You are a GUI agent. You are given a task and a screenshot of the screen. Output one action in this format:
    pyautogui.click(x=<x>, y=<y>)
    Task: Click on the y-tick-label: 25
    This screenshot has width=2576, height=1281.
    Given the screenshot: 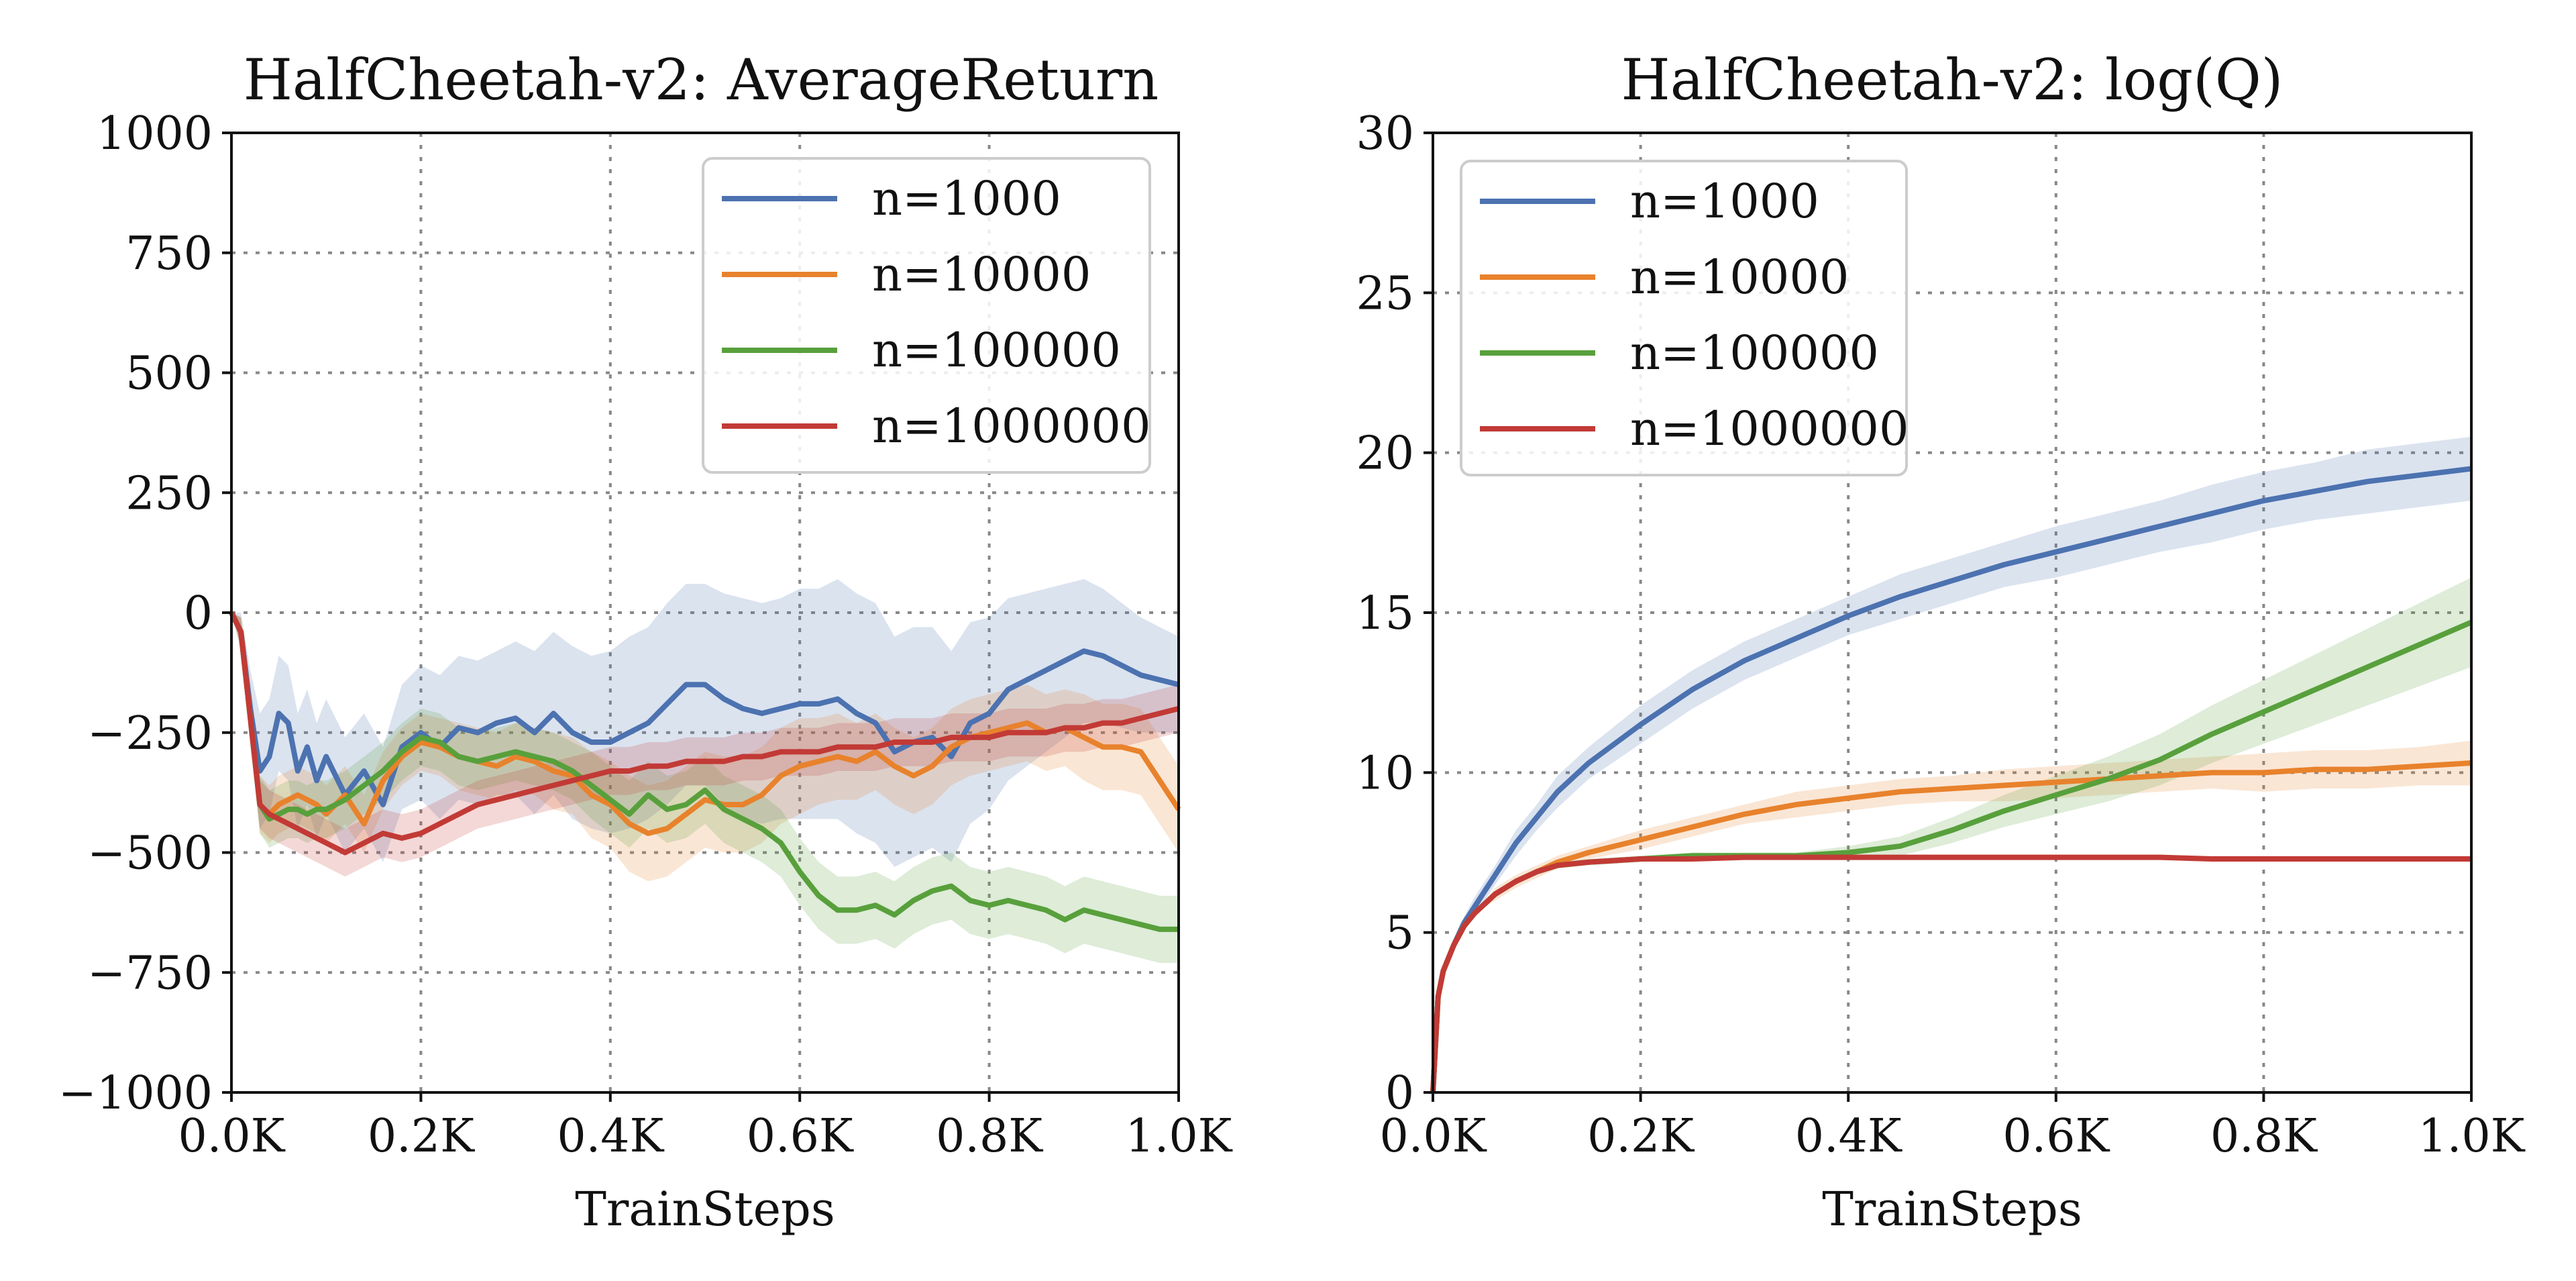 What is the action you would take?
    pyautogui.click(x=1385, y=293)
    